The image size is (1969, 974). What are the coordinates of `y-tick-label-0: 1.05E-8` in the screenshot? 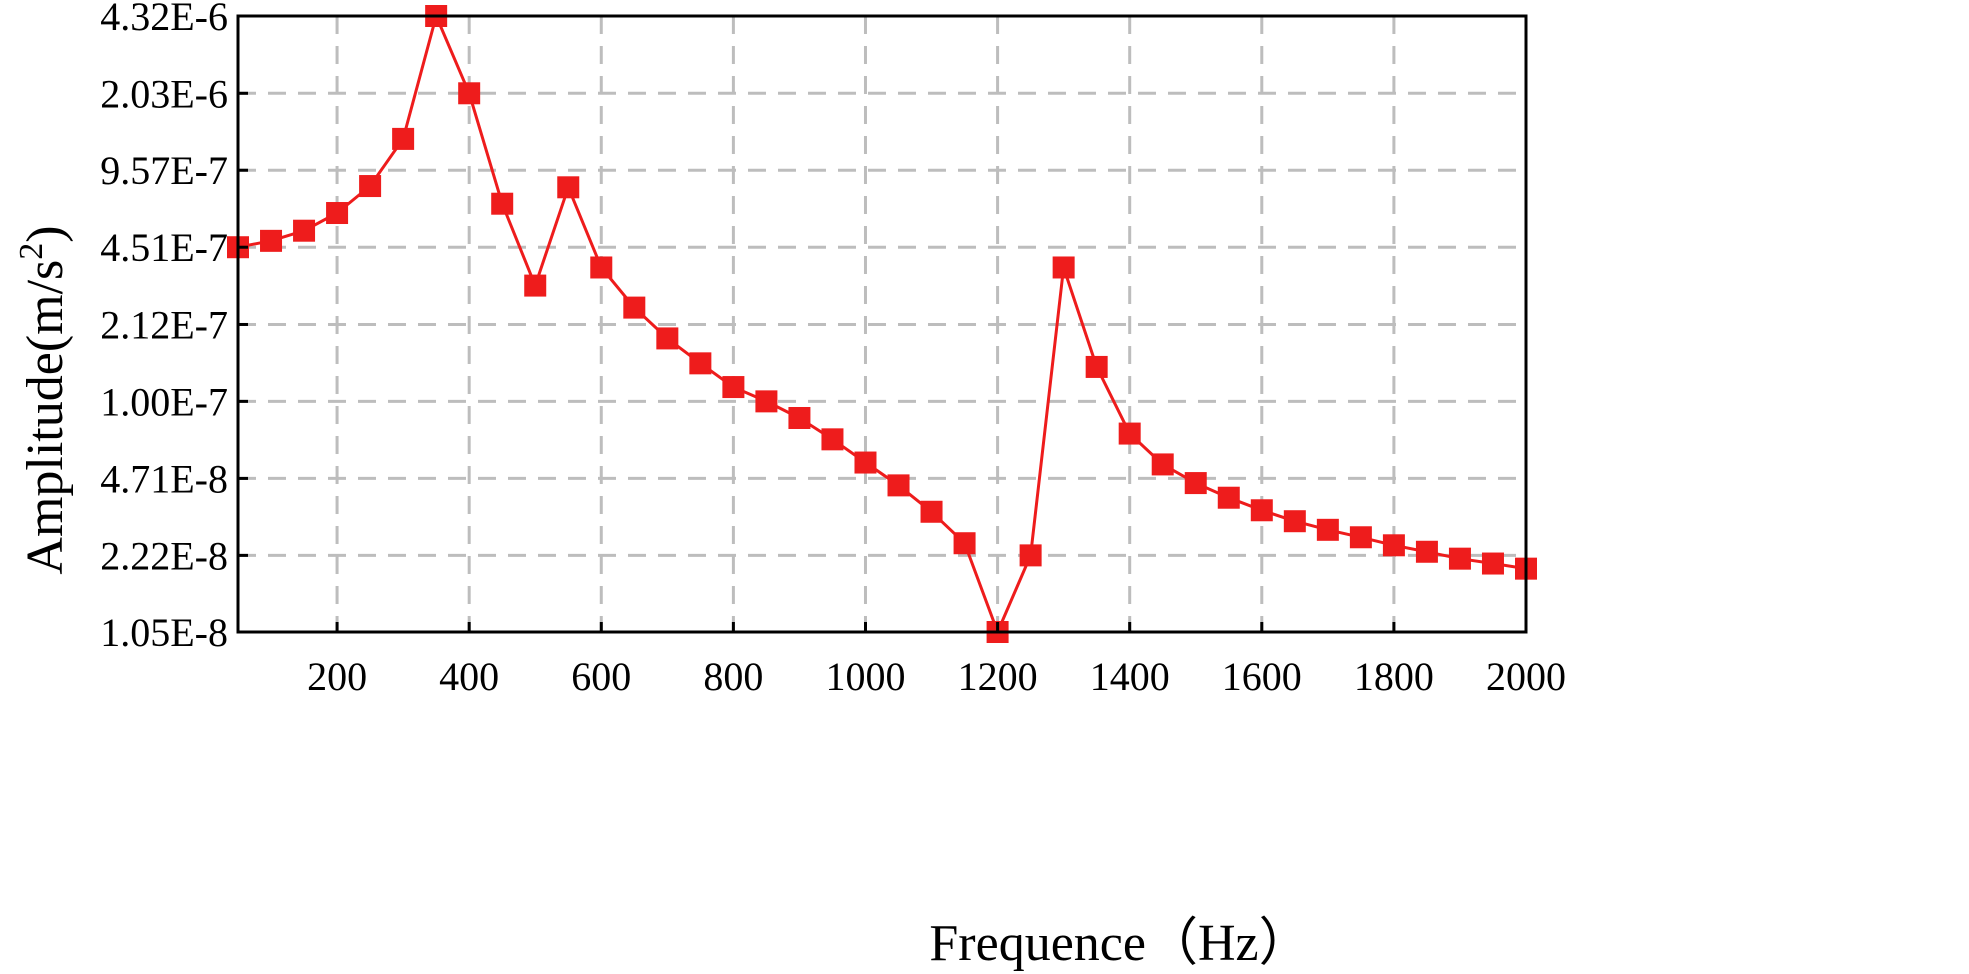 It's located at (164, 632).